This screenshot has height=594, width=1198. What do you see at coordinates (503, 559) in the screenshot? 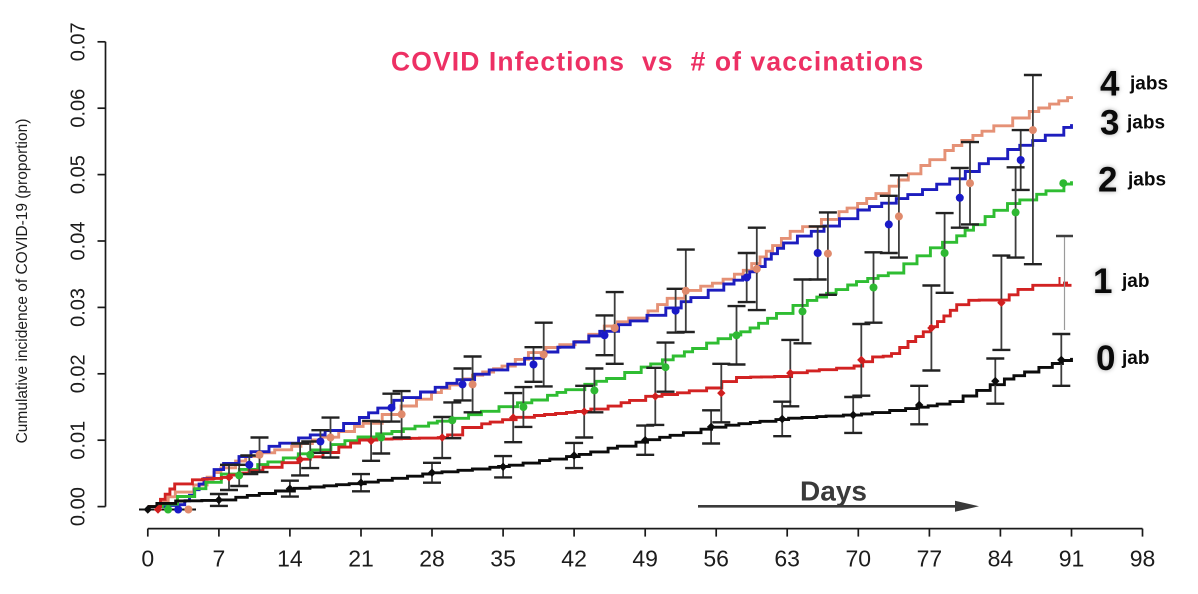
I see `svg-text: 35` at bounding box center [503, 559].